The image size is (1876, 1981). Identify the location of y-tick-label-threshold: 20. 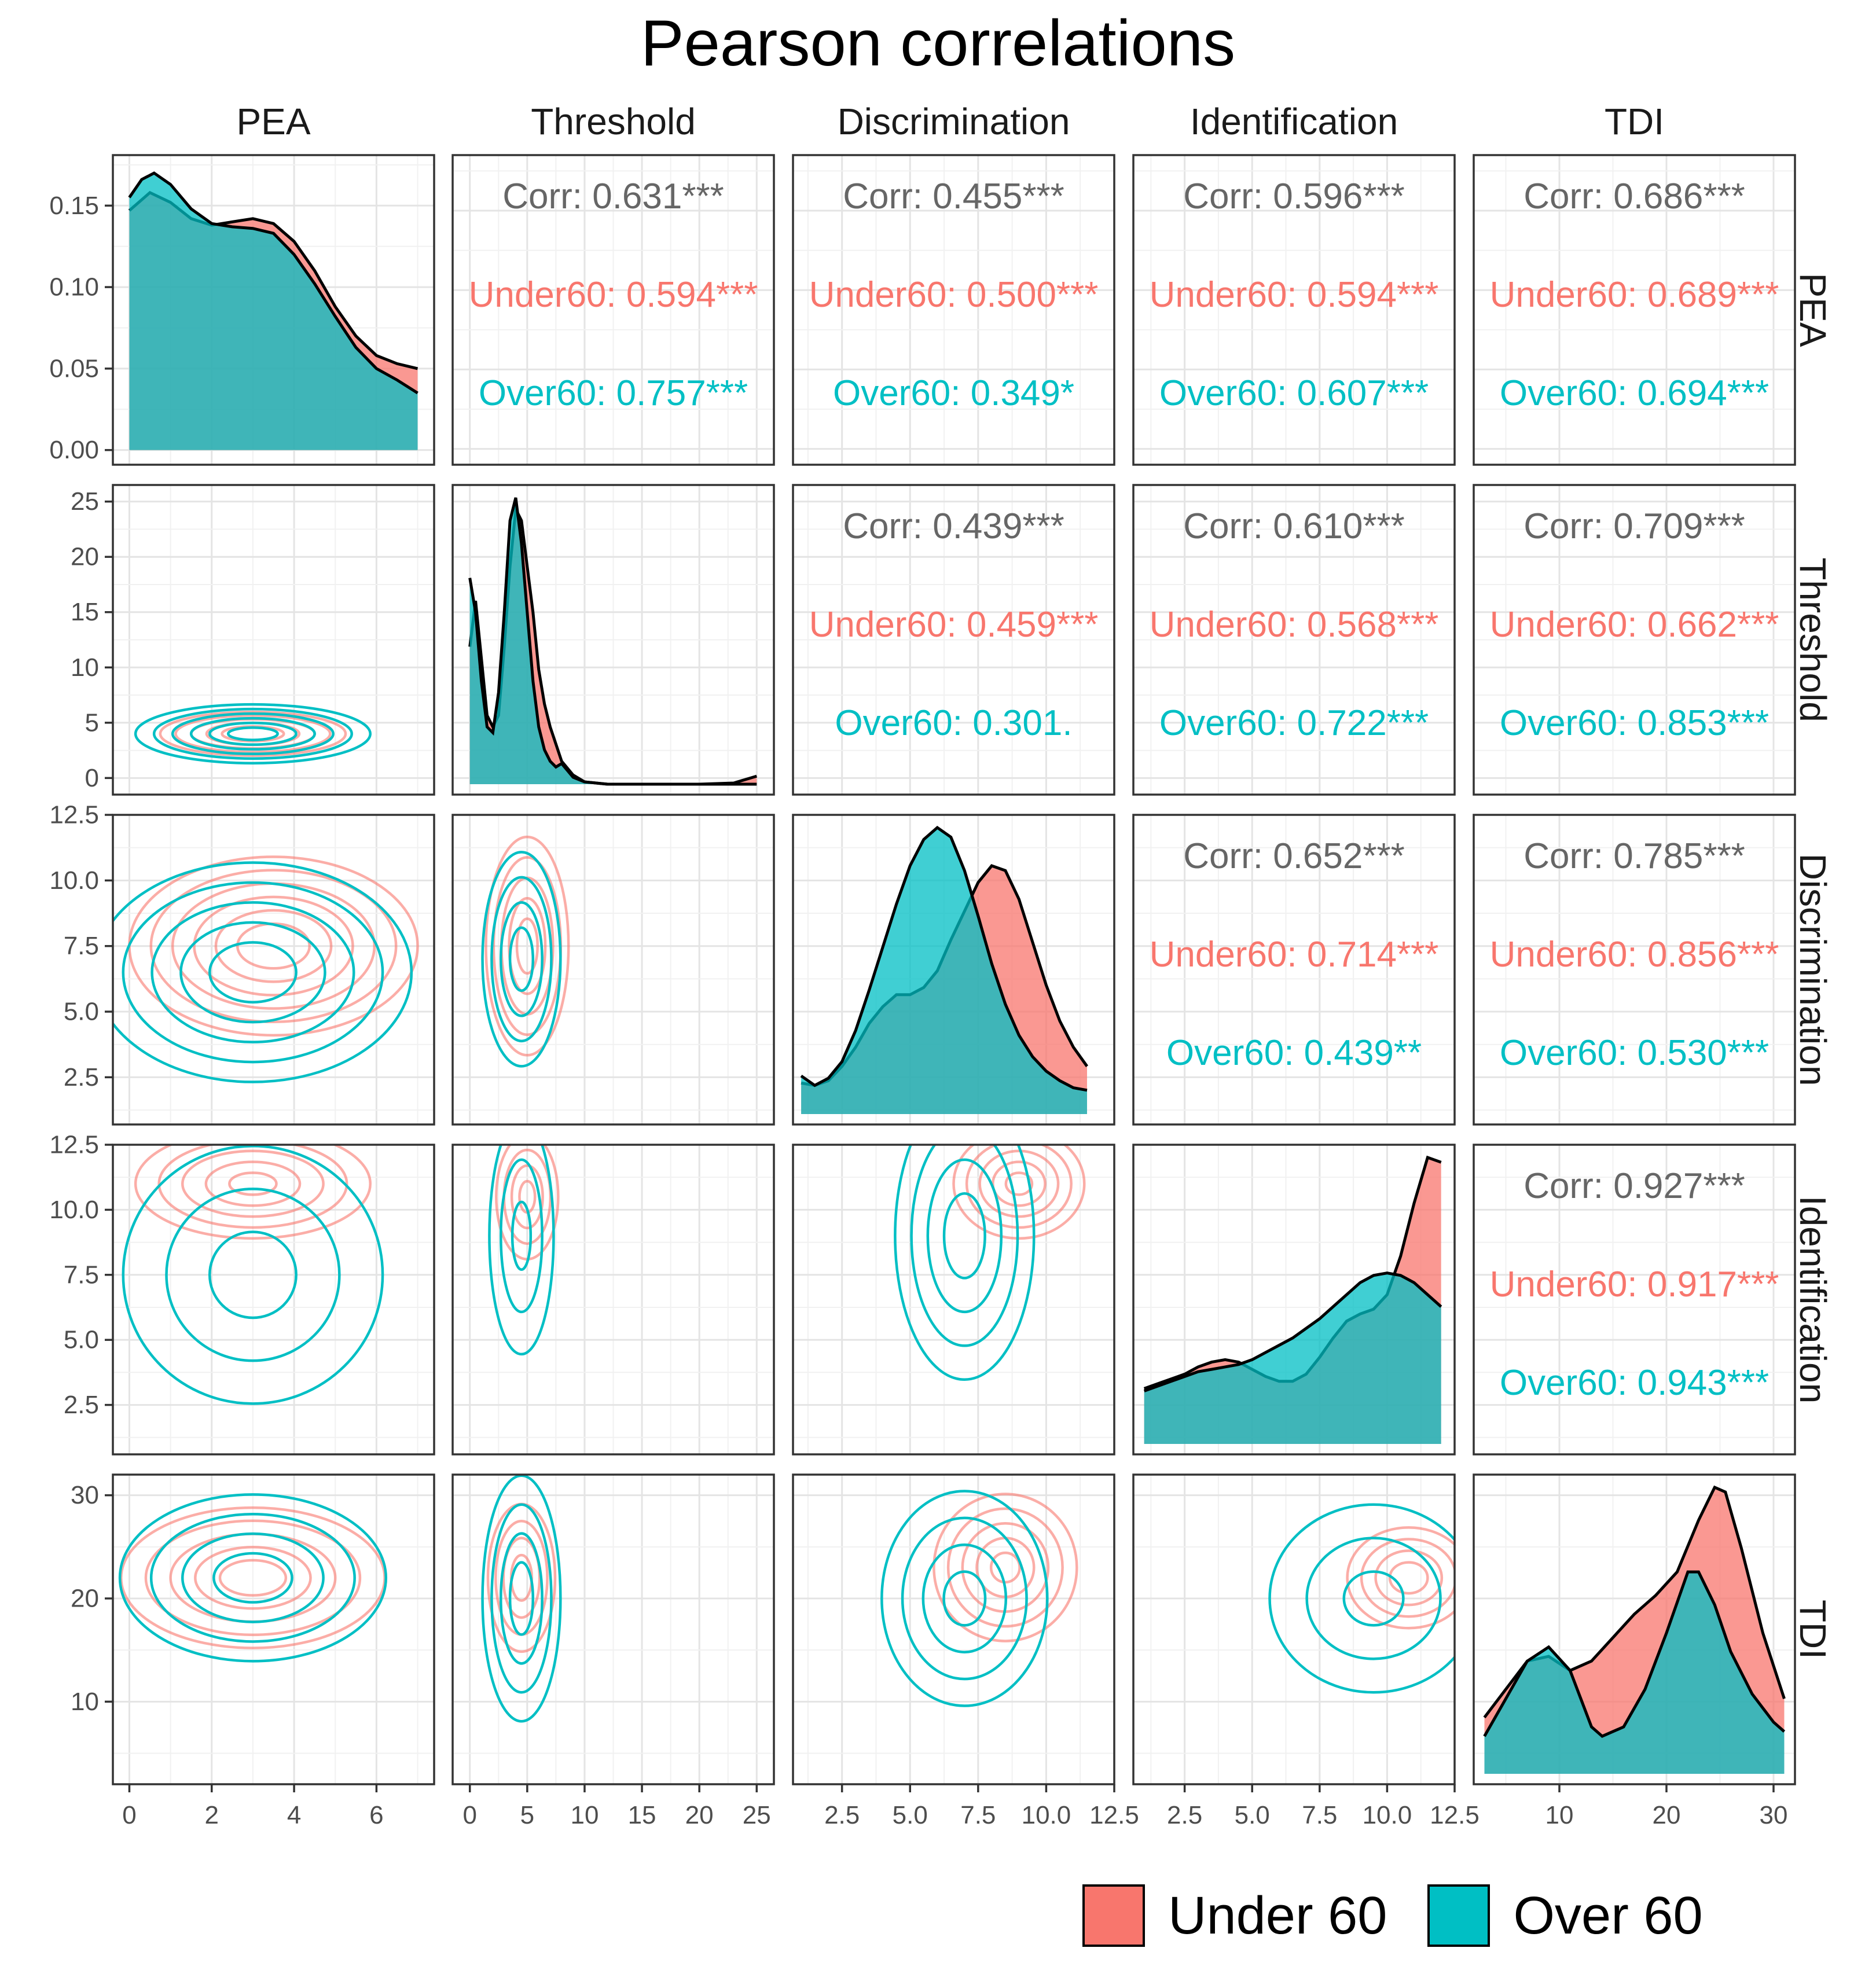
(85, 557).